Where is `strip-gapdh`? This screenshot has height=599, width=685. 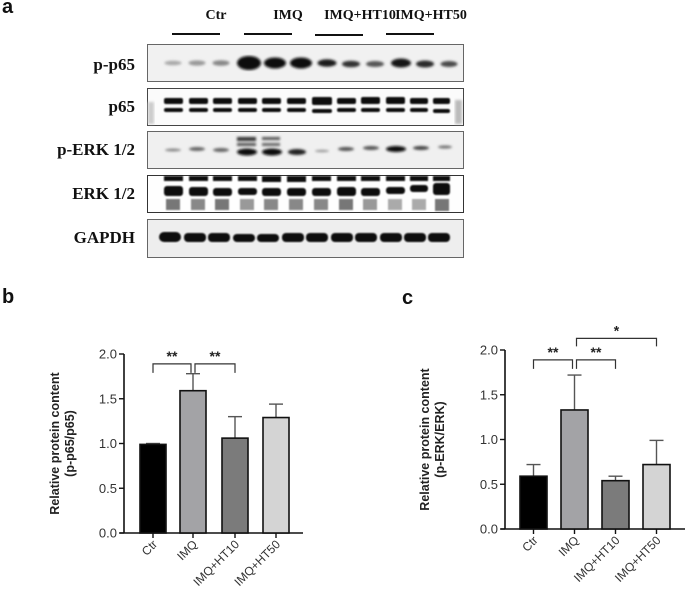 strip-gapdh is located at coordinates (305, 238).